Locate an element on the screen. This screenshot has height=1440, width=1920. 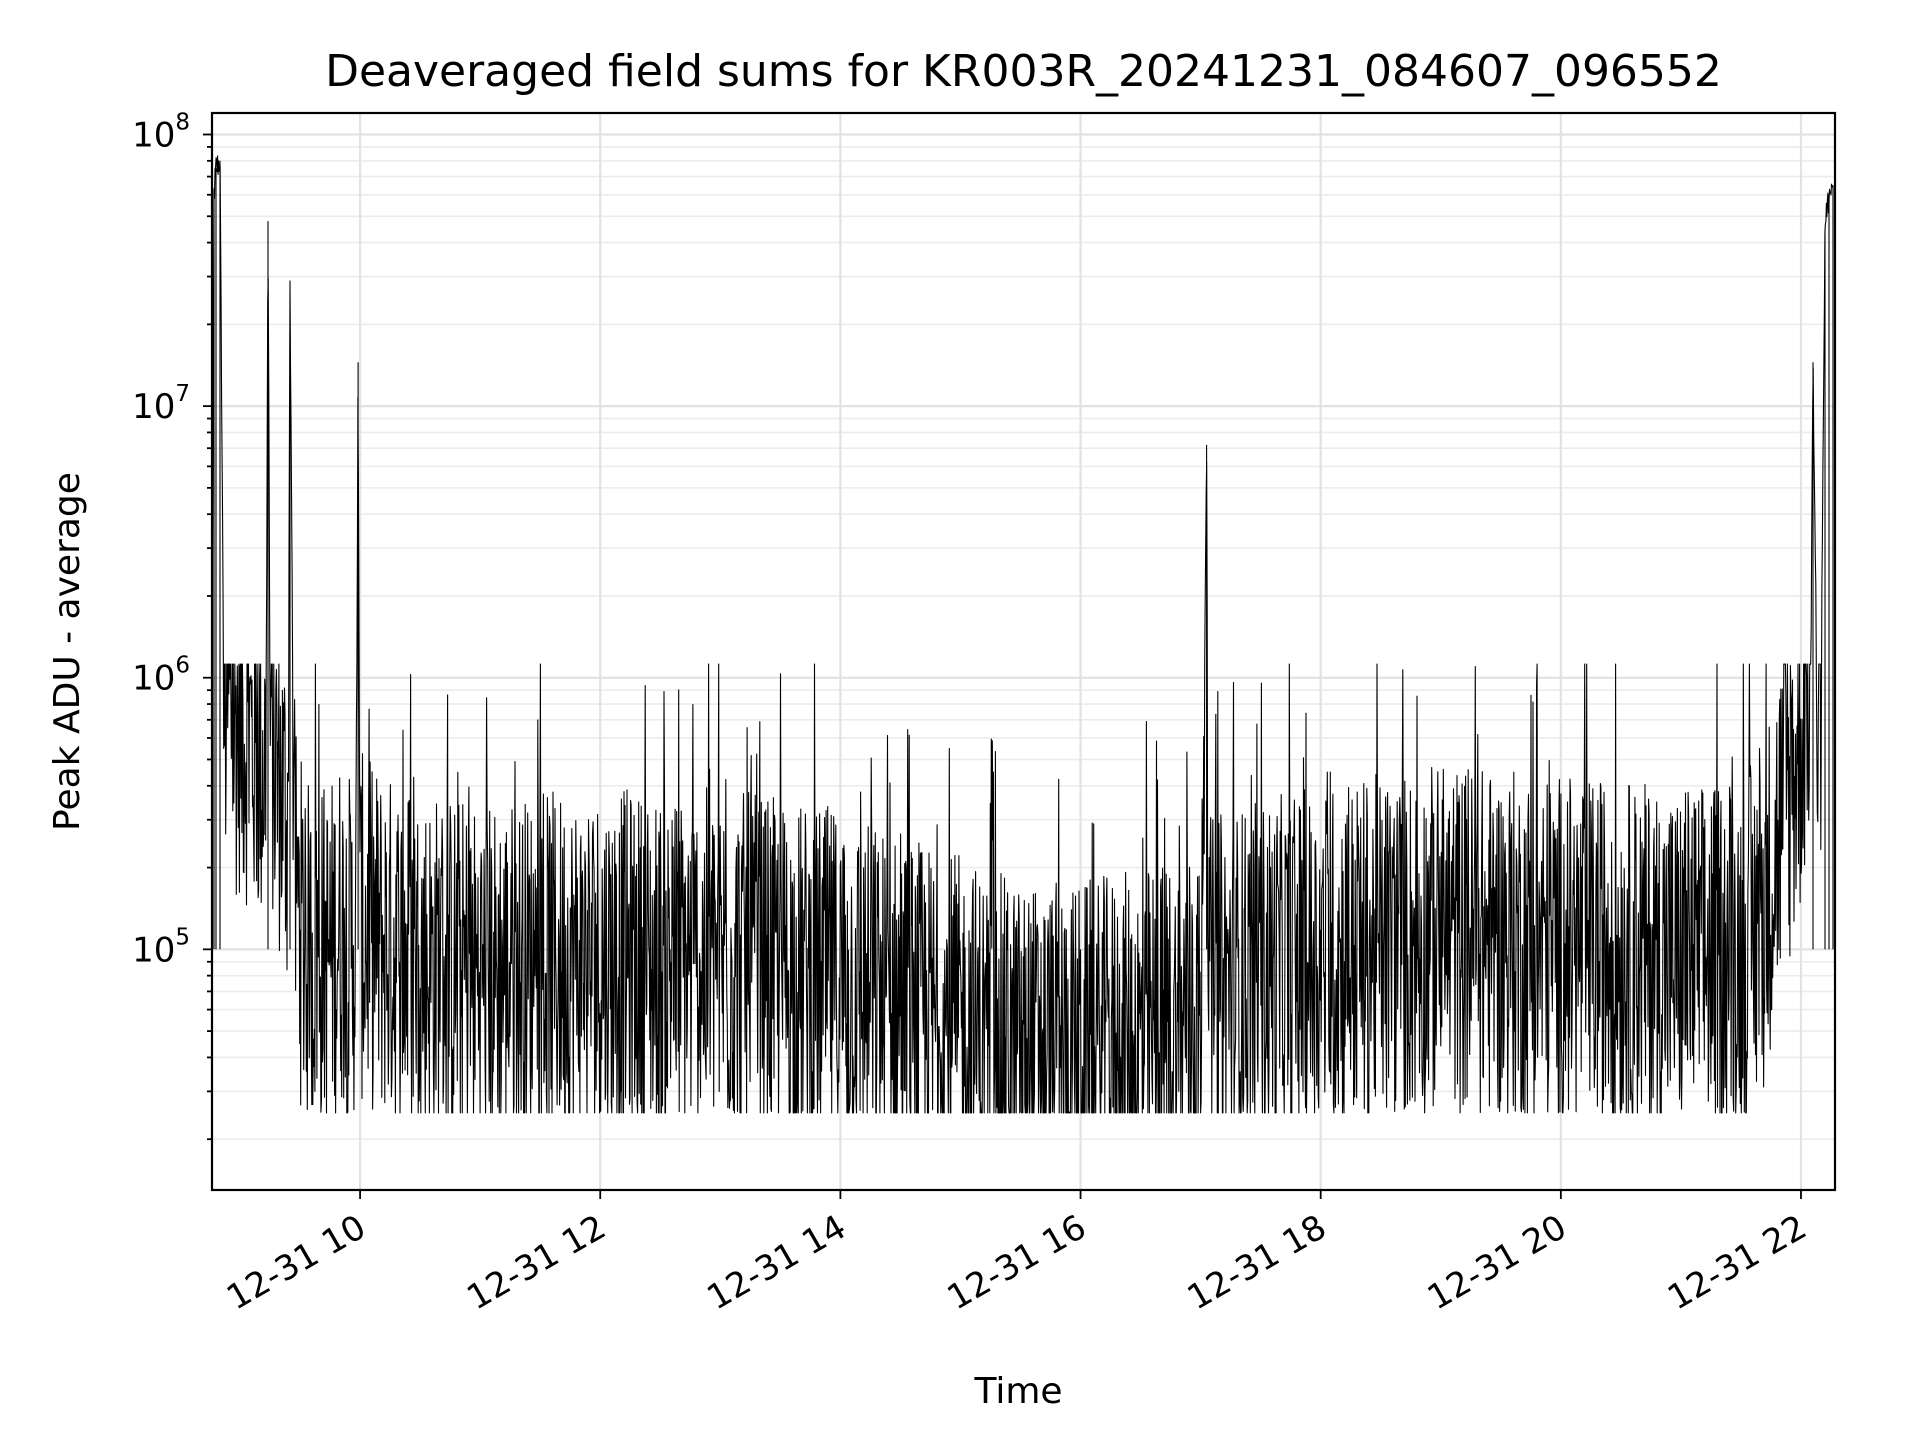
x-tick-label: 12-31 14 is located at coordinates (776, 1262).